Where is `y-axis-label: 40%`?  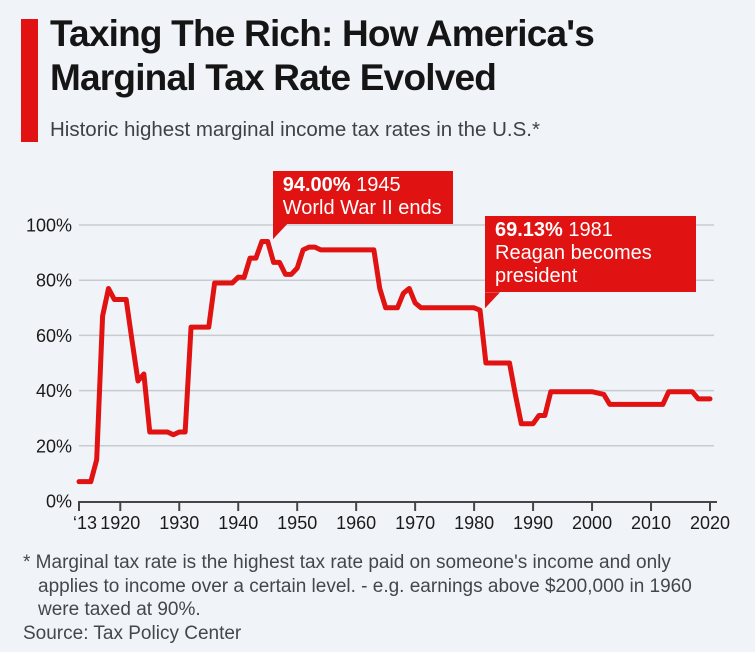 y-axis-label: 40% is located at coordinates (54, 391).